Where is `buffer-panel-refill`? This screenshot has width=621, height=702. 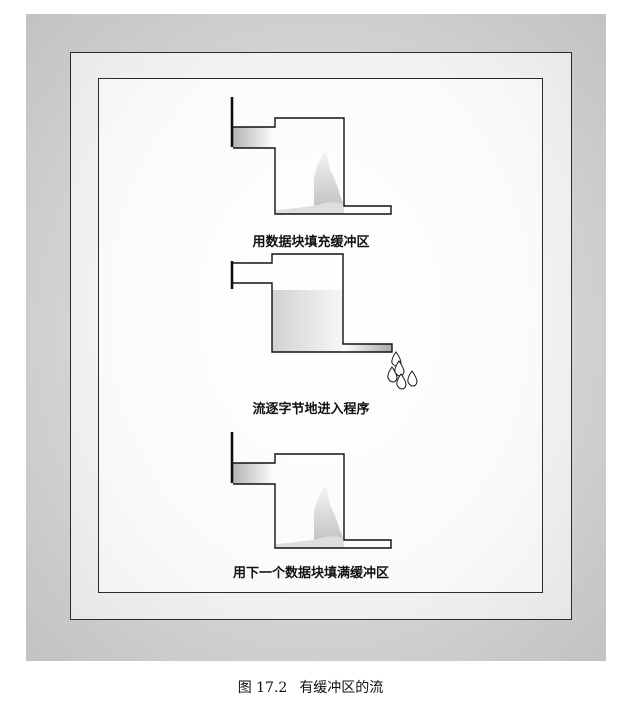 buffer-panel-refill is located at coordinates (311, 490).